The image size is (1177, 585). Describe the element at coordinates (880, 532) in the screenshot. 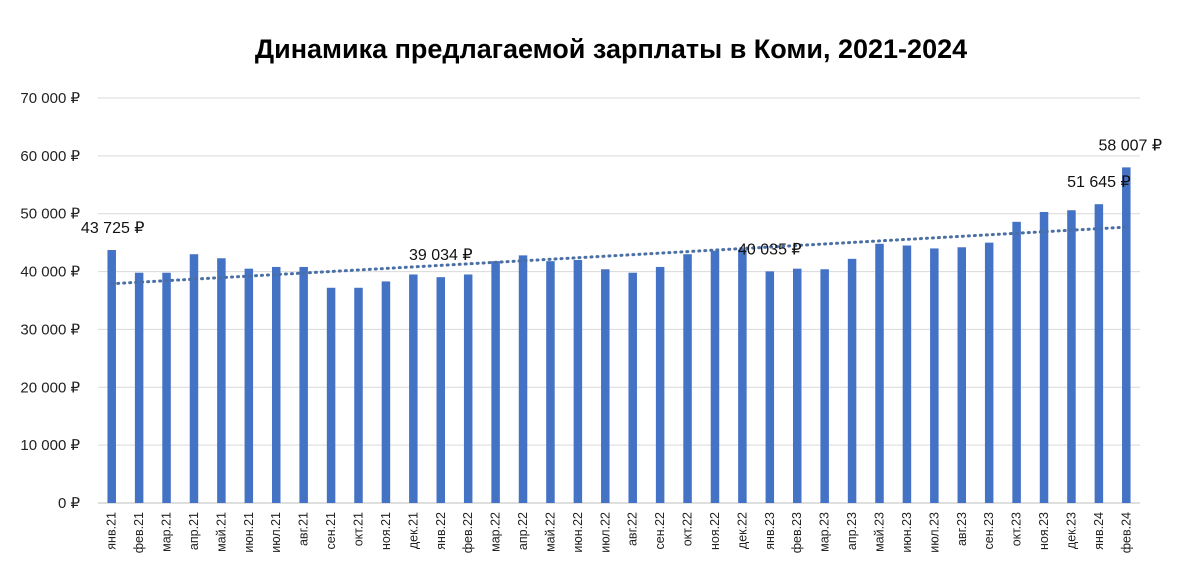

I see `x-tick-label: май.23` at that location.